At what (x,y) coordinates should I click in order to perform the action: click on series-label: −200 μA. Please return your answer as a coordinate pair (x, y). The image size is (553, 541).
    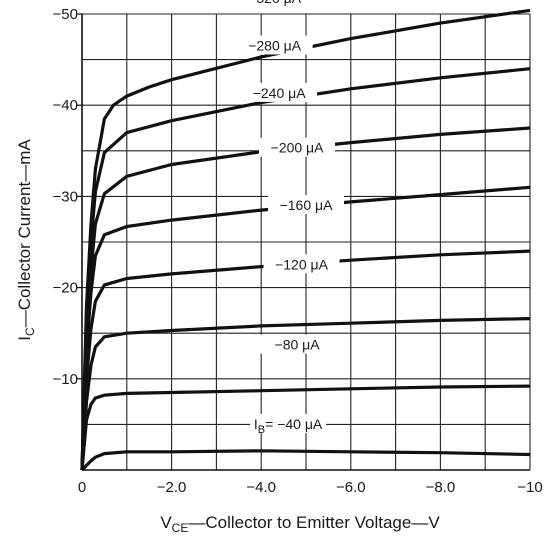
    Looking at the image, I should click on (297, 148).